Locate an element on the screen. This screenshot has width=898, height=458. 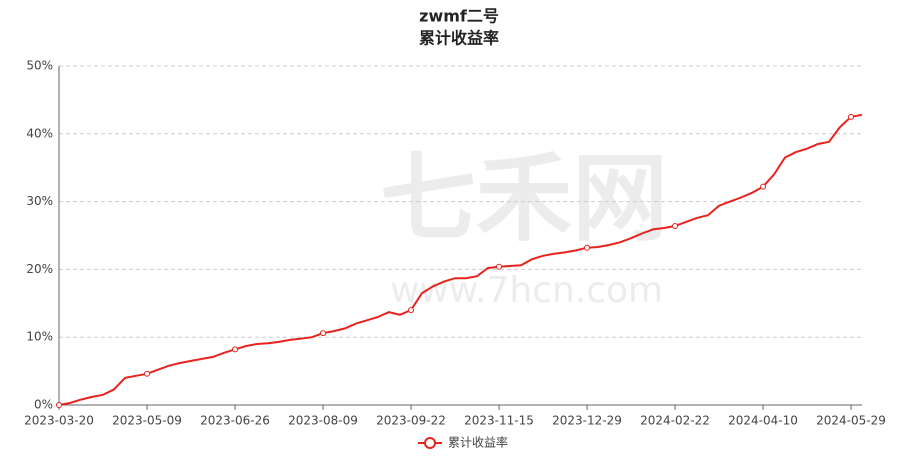
x-tick-label: 2023-05-09 is located at coordinates (147, 421).